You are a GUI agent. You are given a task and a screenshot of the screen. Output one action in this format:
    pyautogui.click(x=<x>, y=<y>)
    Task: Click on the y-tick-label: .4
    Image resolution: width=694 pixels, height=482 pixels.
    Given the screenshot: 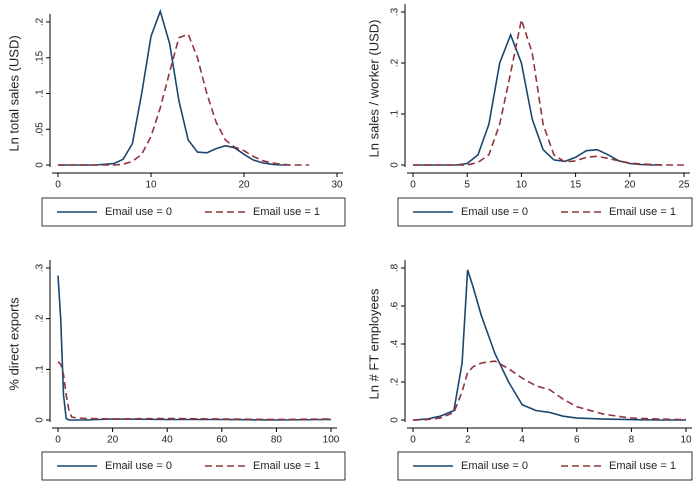 What is the action you would take?
    pyautogui.click(x=395, y=343)
    